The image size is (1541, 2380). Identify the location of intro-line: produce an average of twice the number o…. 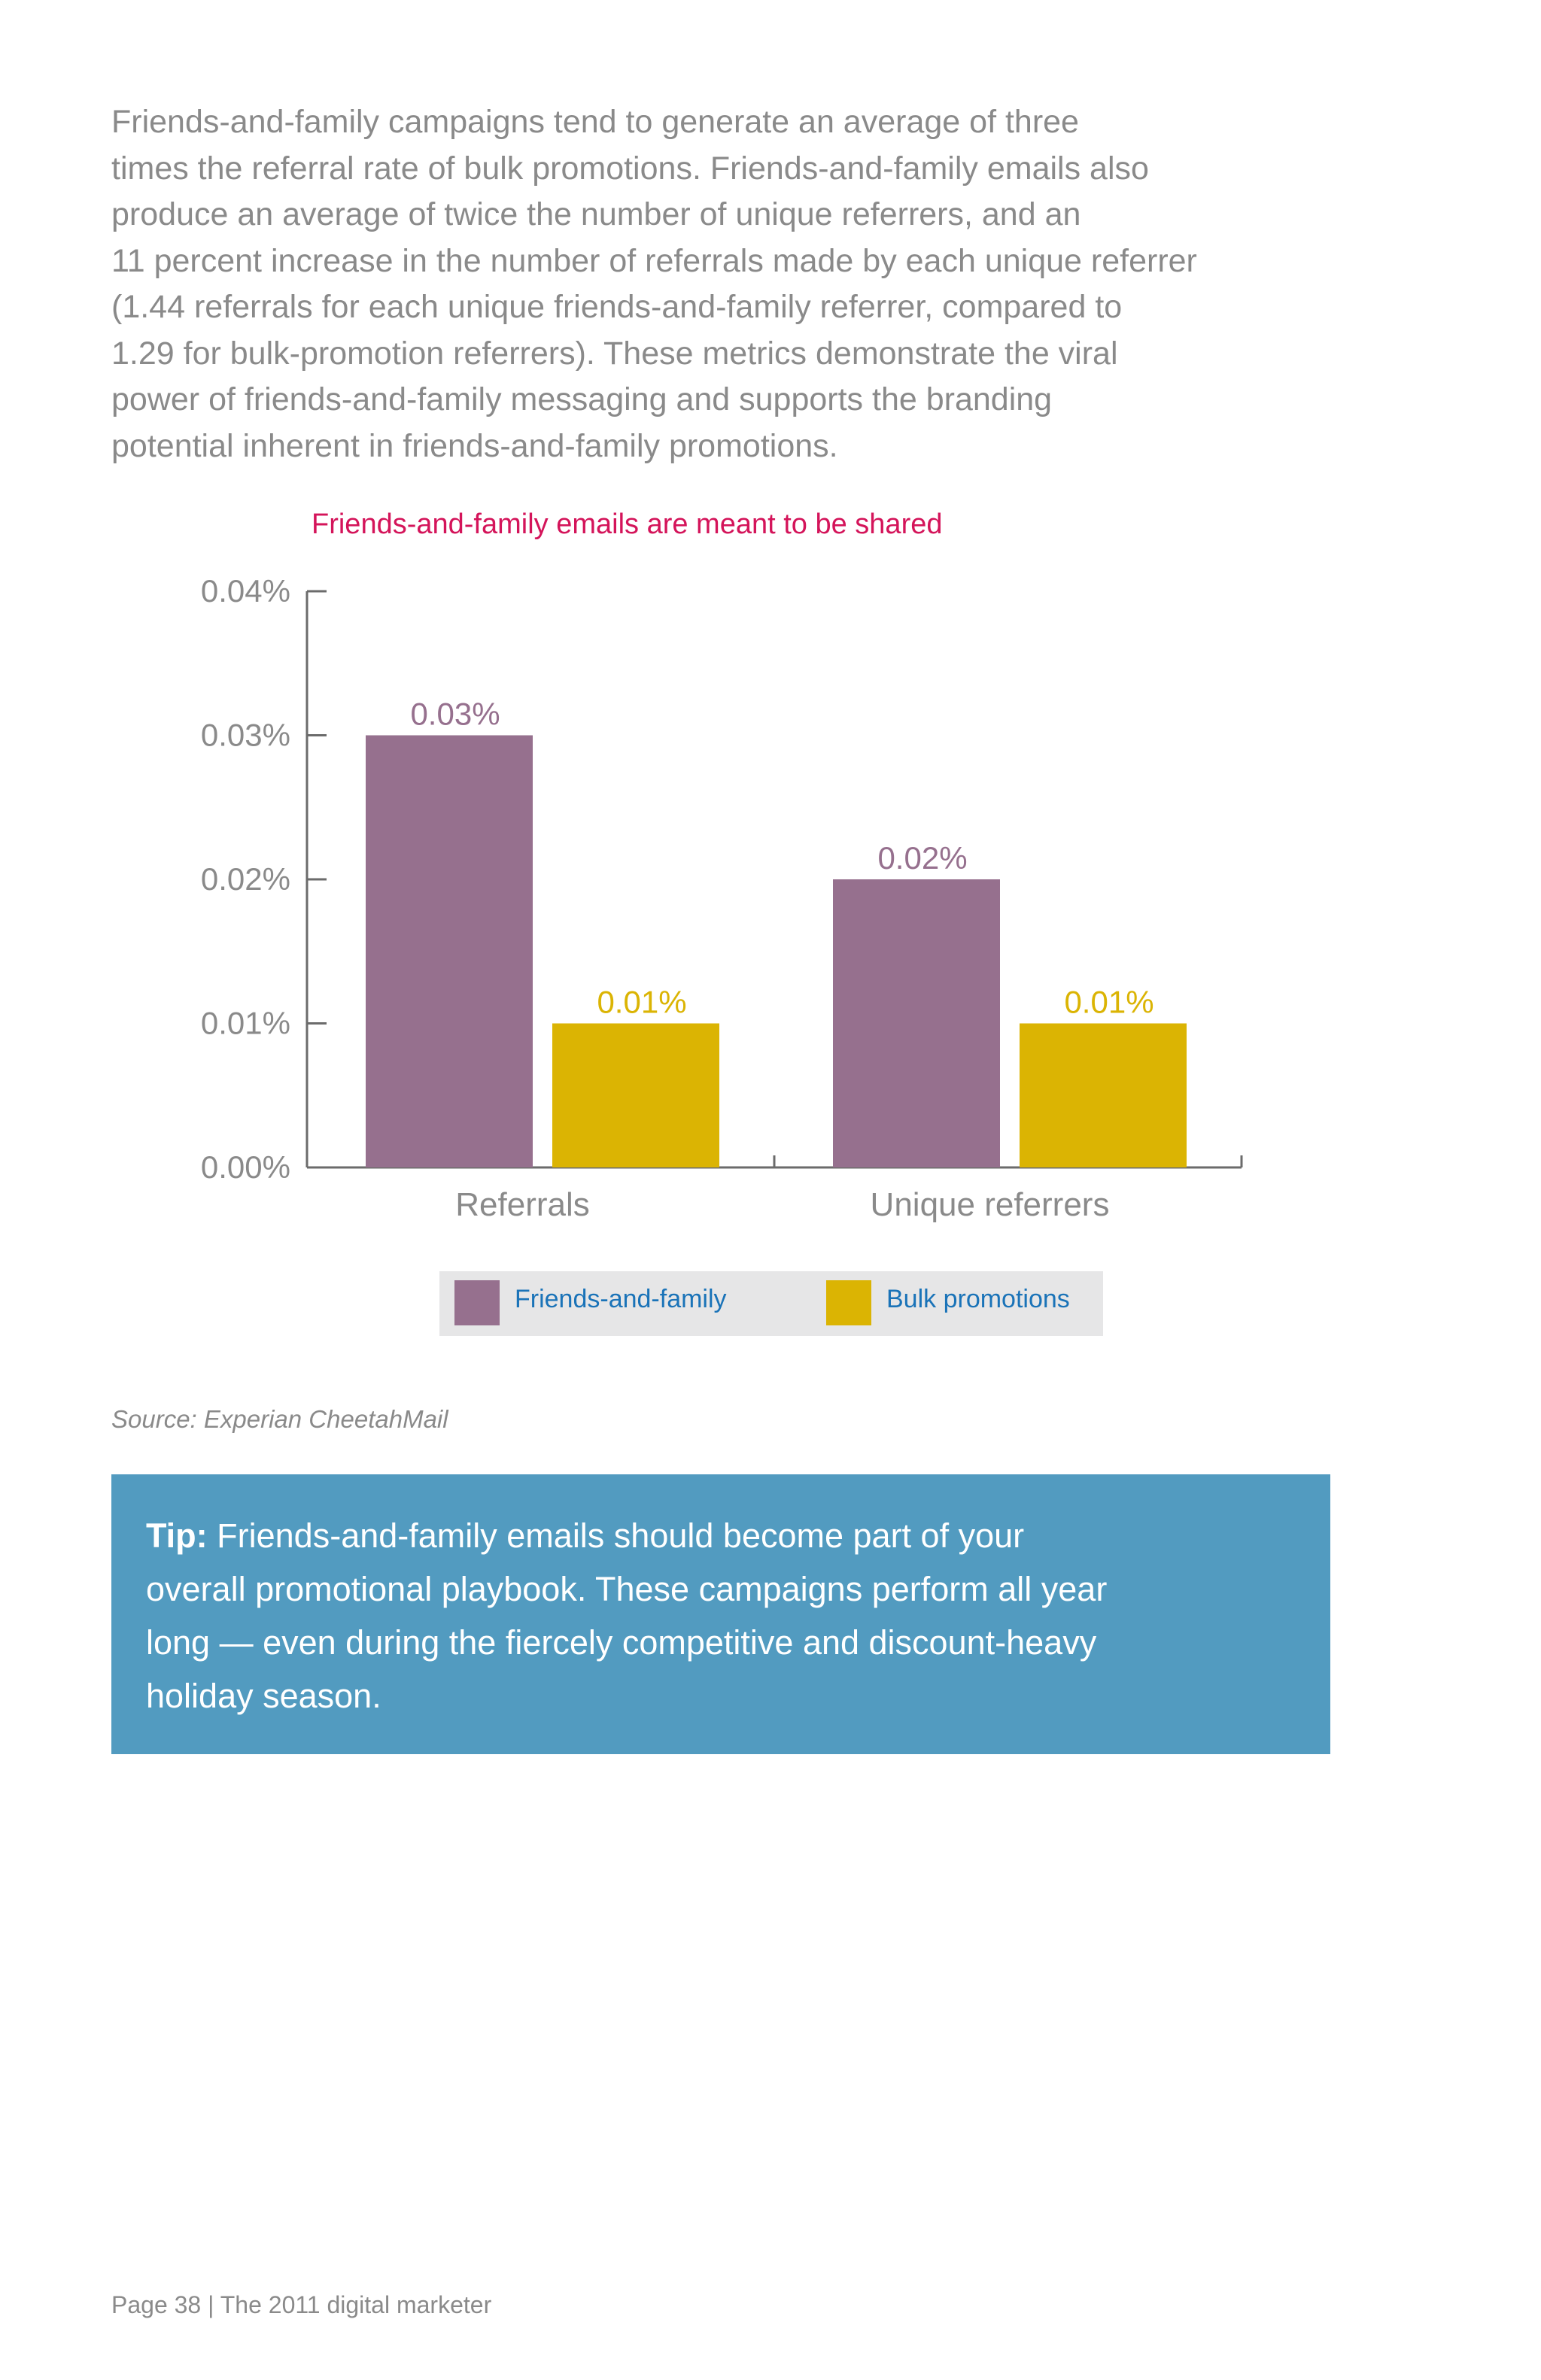
(596, 214).